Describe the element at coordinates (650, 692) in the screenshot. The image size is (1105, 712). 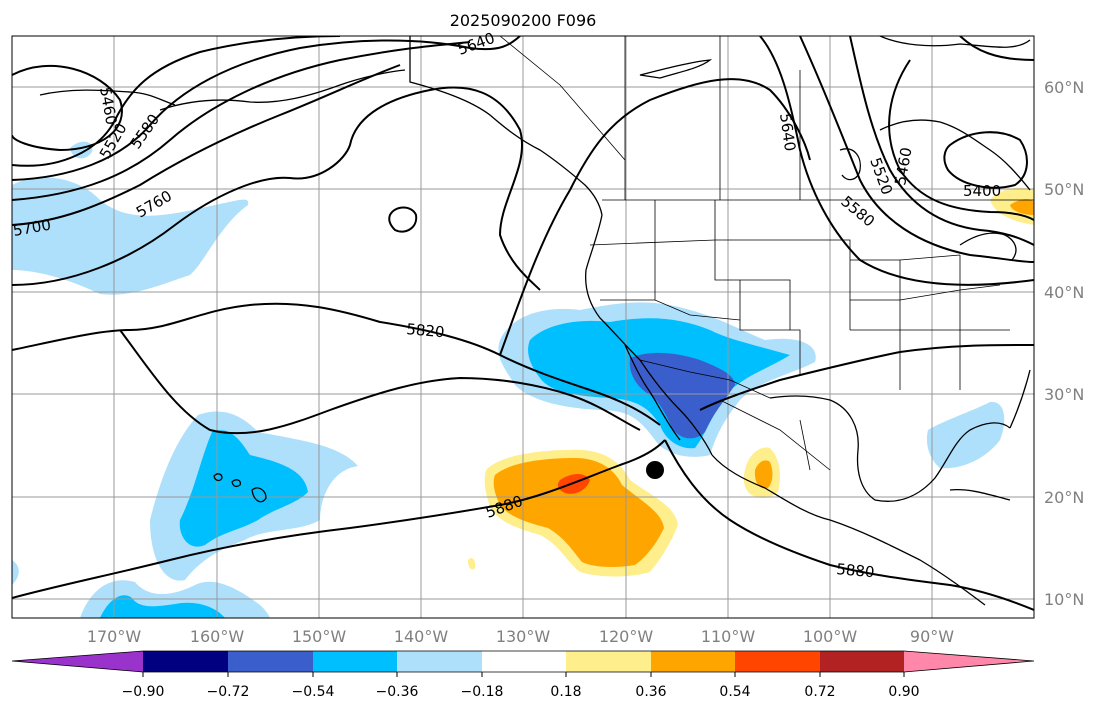
I see `colorbar-tick-label: 0.36` at that location.